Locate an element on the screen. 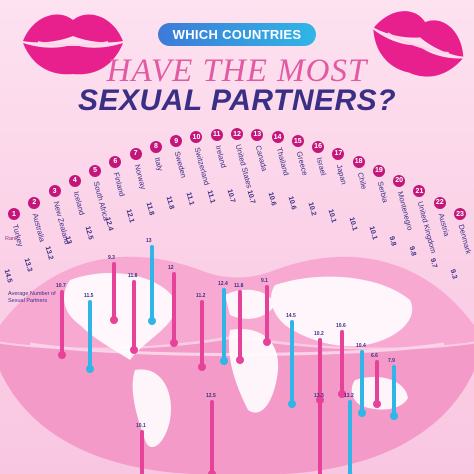 This screenshot has height=474, width=474. map-bar-value: 10.7 is located at coordinates (61, 286).